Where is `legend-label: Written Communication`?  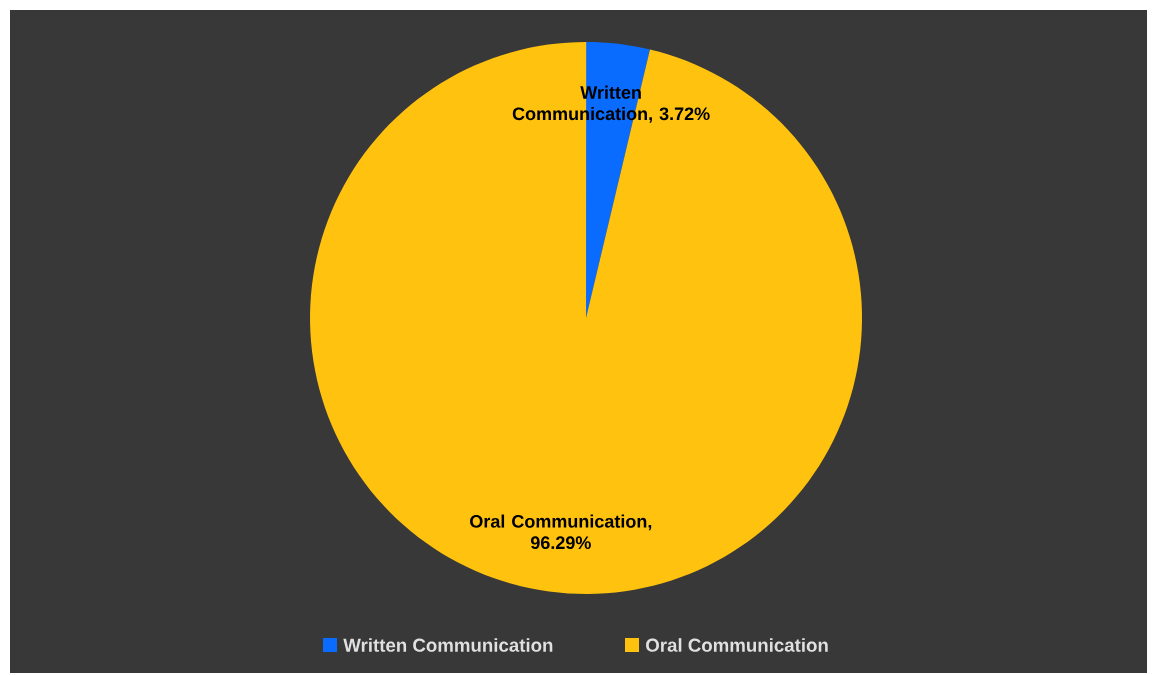 legend-label: Written Communication is located at coordinates (448, 645).